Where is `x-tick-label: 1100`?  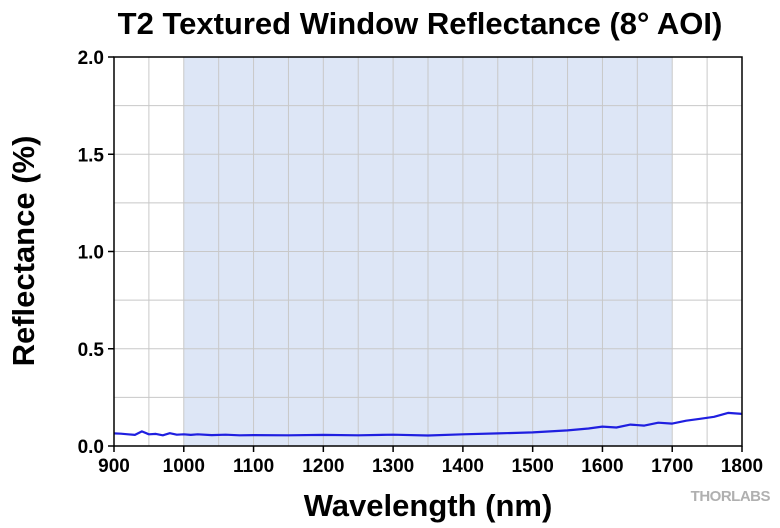 x-tick-label: 1100 is located at coordinates (253, 466).